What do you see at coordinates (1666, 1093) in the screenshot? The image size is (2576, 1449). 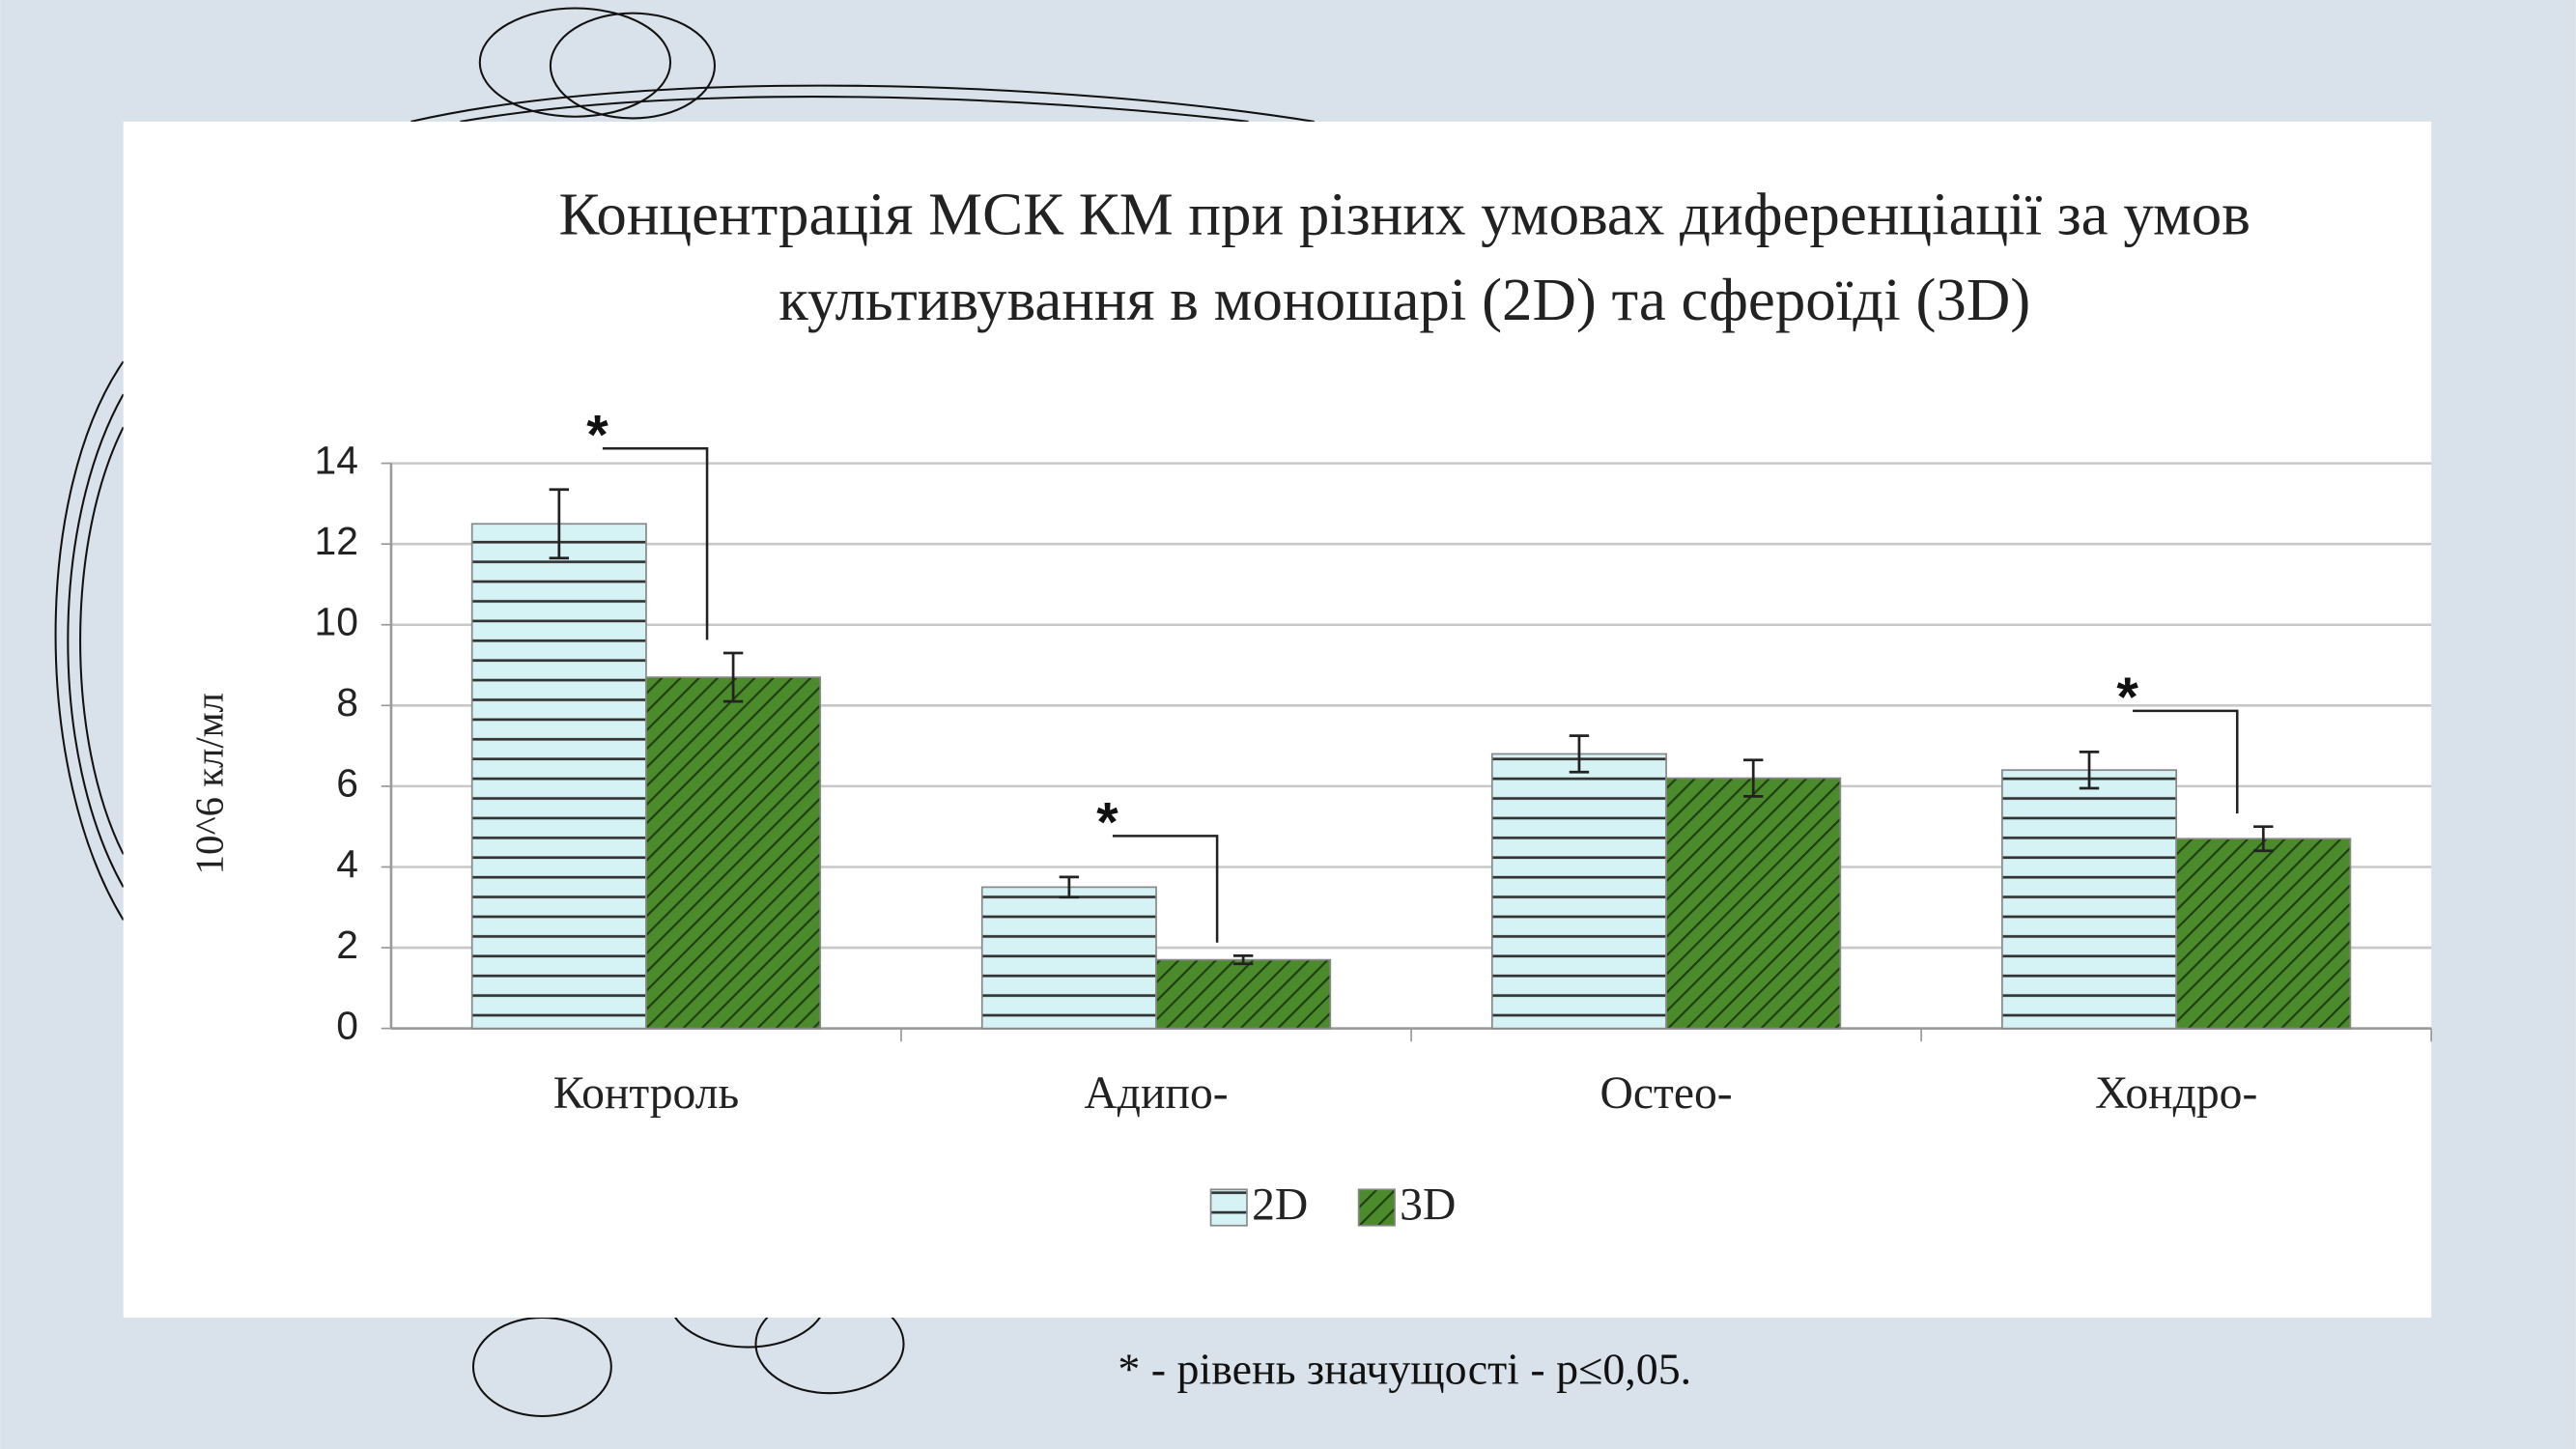 I see `x-tick-label: Остео-` at bounding box center [1666, 1093].